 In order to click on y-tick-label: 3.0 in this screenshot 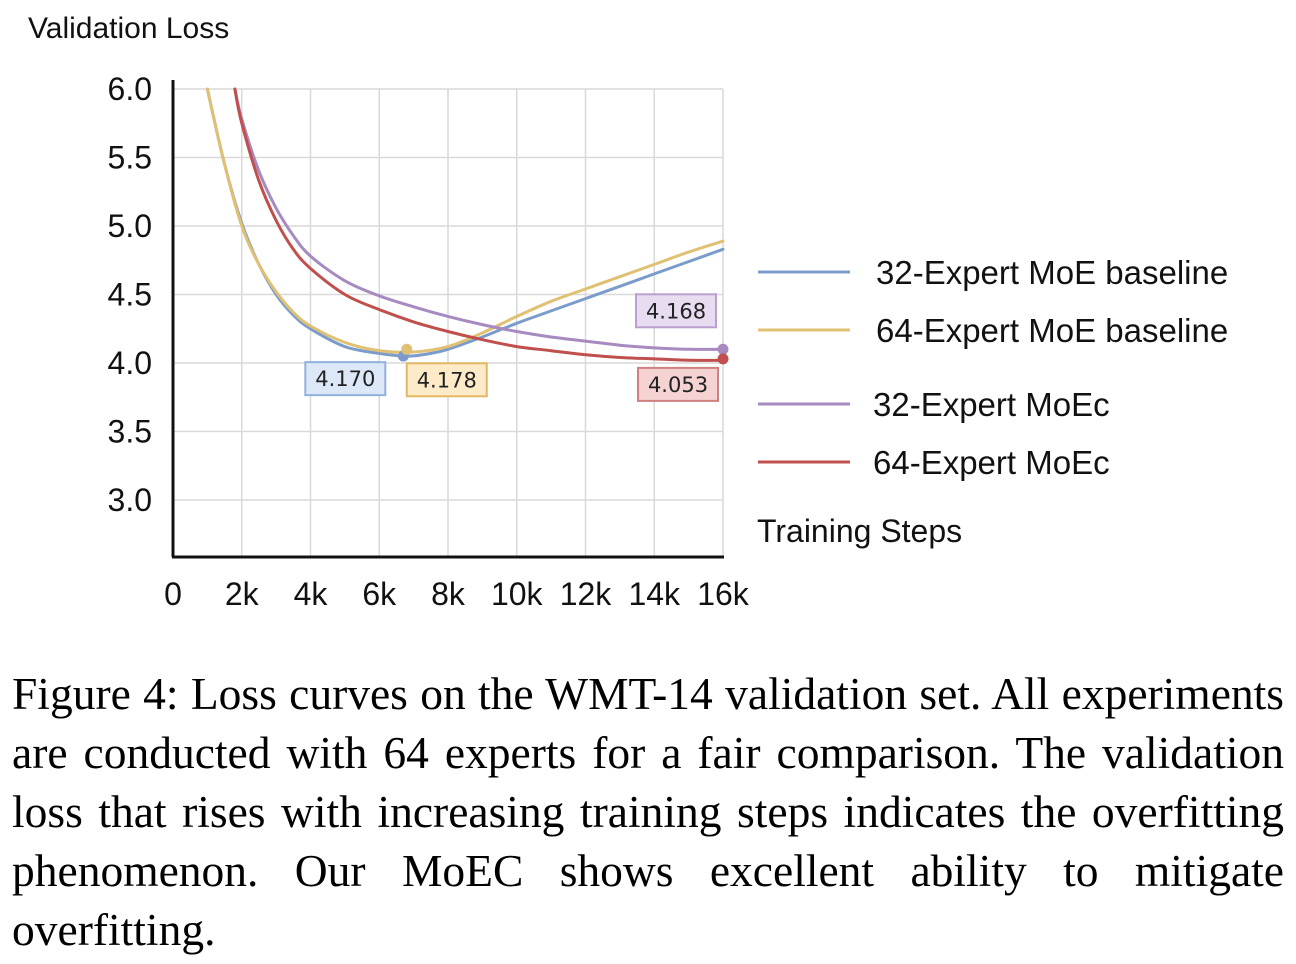, I will do `click(130, 500)`.